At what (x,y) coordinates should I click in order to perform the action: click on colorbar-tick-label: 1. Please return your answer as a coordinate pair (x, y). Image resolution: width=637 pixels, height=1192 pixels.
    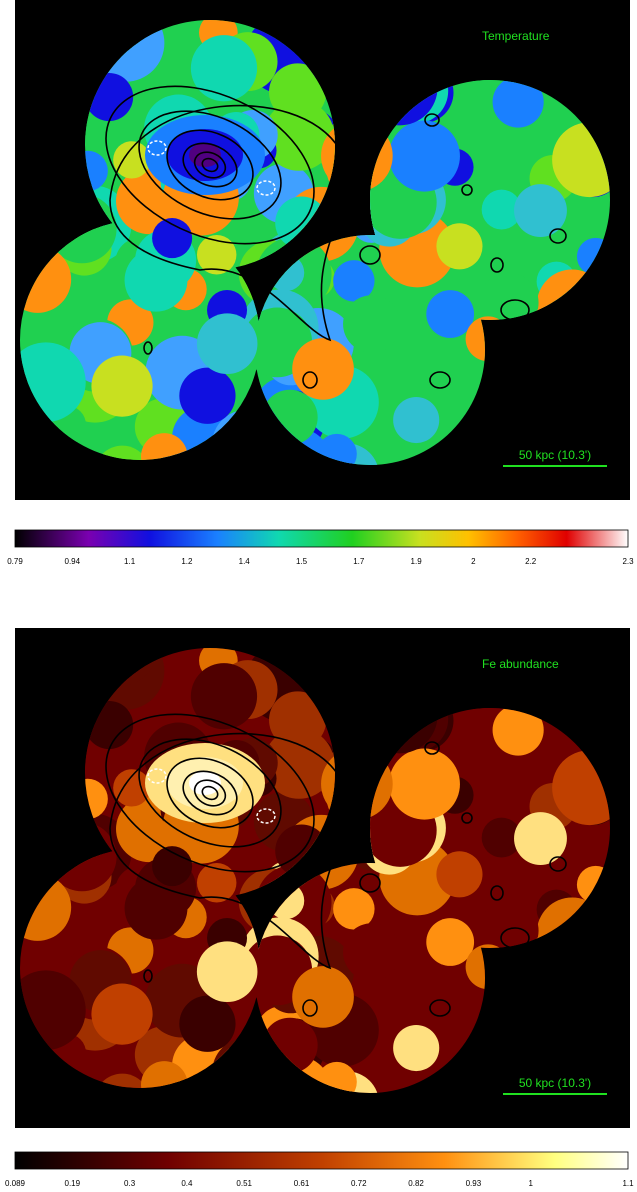
    Looking at the image, I should click on (530, 1183).